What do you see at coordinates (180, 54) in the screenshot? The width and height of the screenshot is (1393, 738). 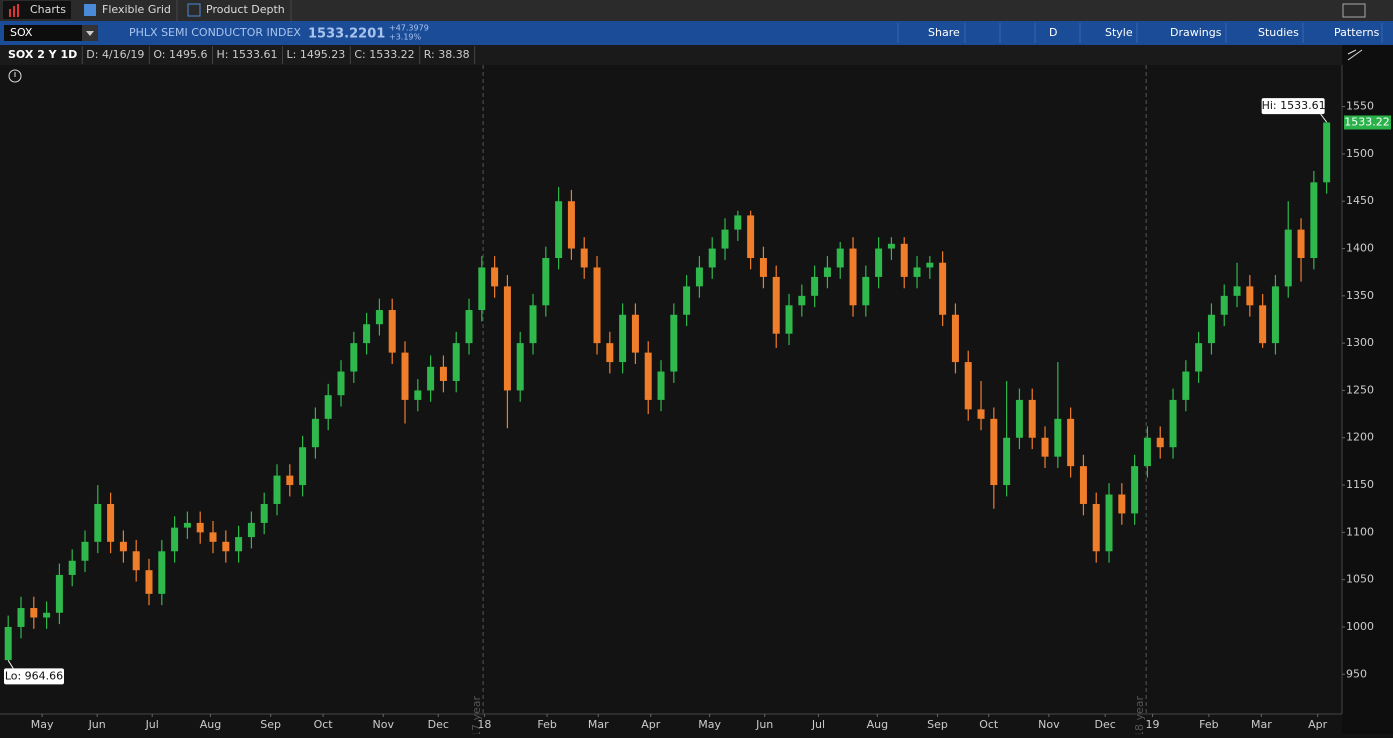 I see `info-item: O: 1495.6` at bounding box center [180, 54].